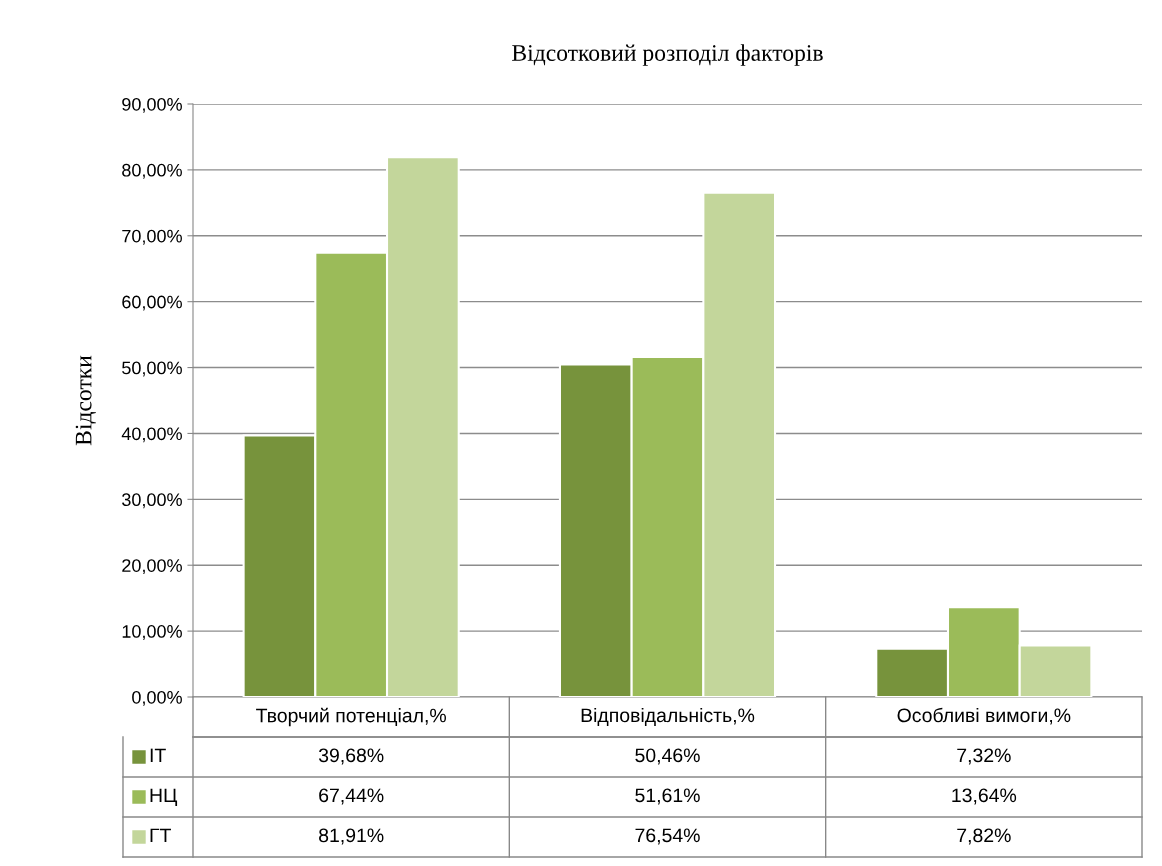  What do you see at coordinates (984, 756) in the screenshot?
I see `data-label: 7,32%` at bounding box center [984, 756].